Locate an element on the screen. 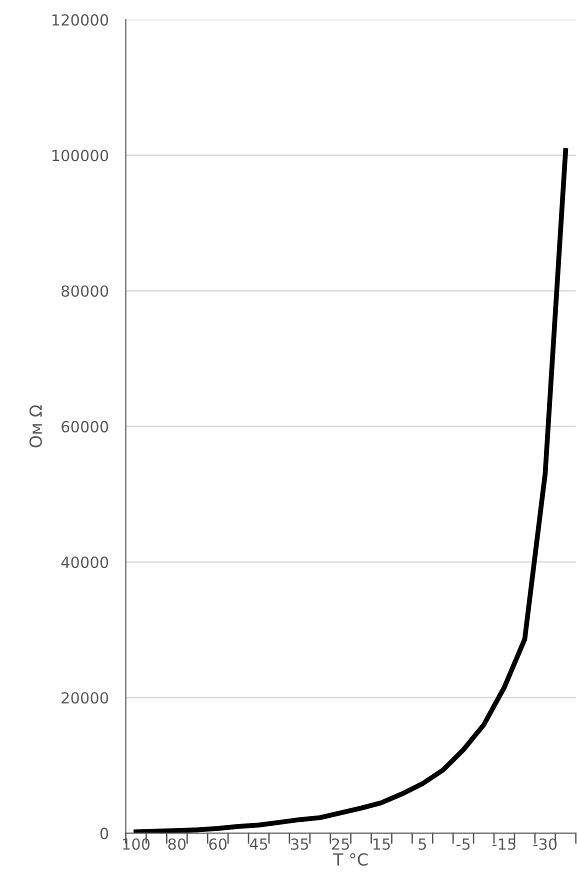 This screenshot has height=894, width=577. y-tick-label: 120000 is located at coordinates (80, 20).